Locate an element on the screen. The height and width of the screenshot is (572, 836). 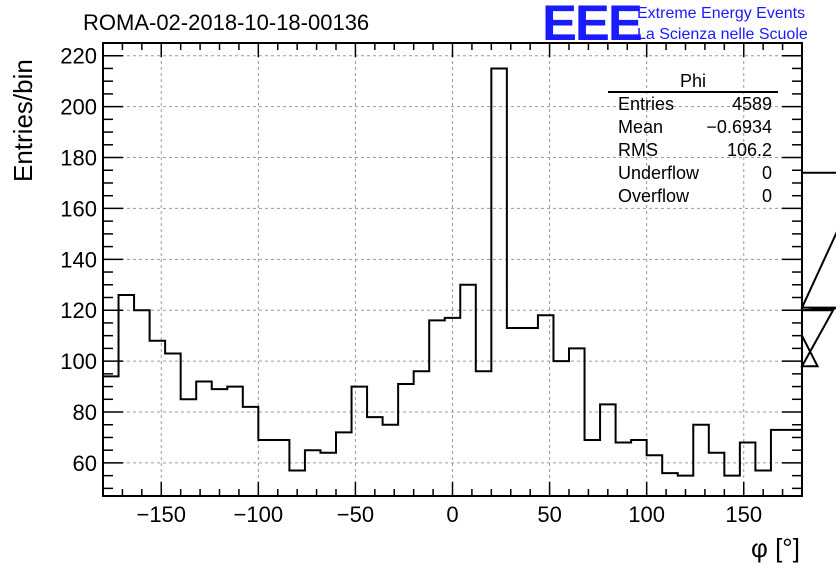
stat-row-underflow: Underflow 0 is located at coordinates (693, 173).